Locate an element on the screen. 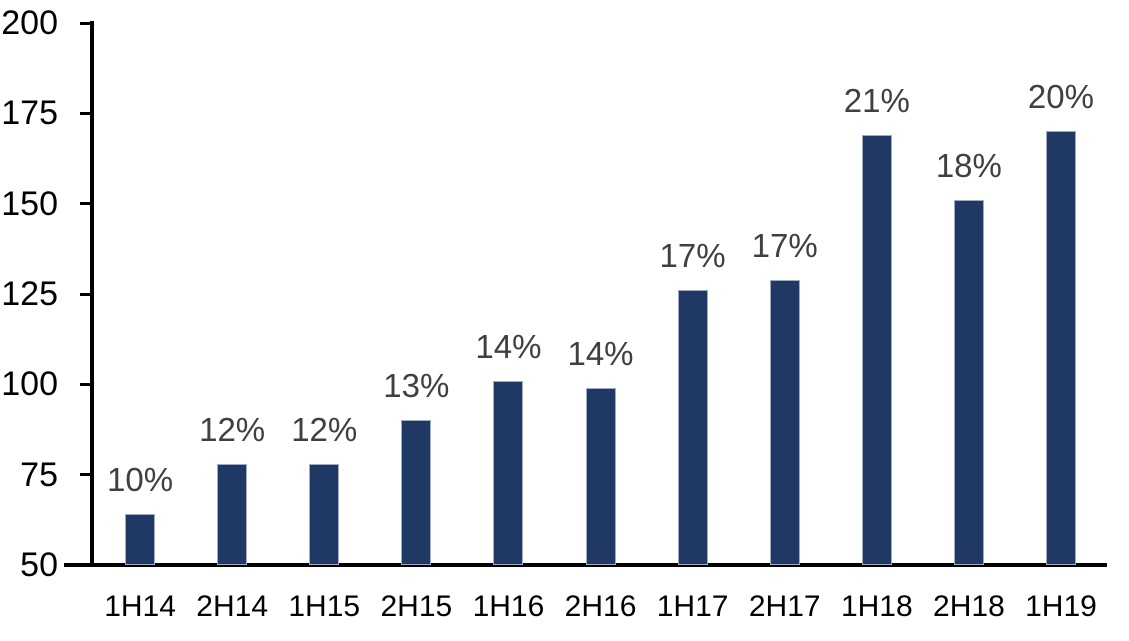 The image size is (1129, 641). y-tick-label: 50 is located at coordinates (39, 565).